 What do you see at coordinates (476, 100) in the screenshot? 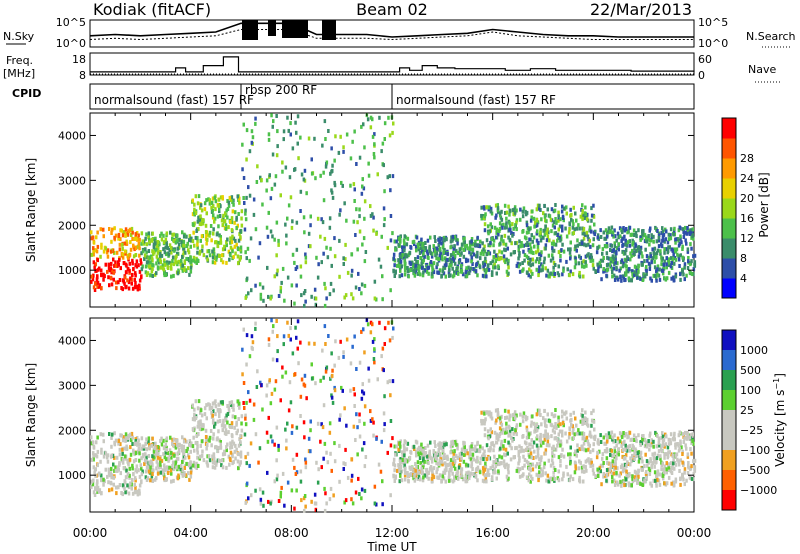
I see `cpid-segment-label: normalsound (fast) 157 RF` at bounding box center [476, 100].